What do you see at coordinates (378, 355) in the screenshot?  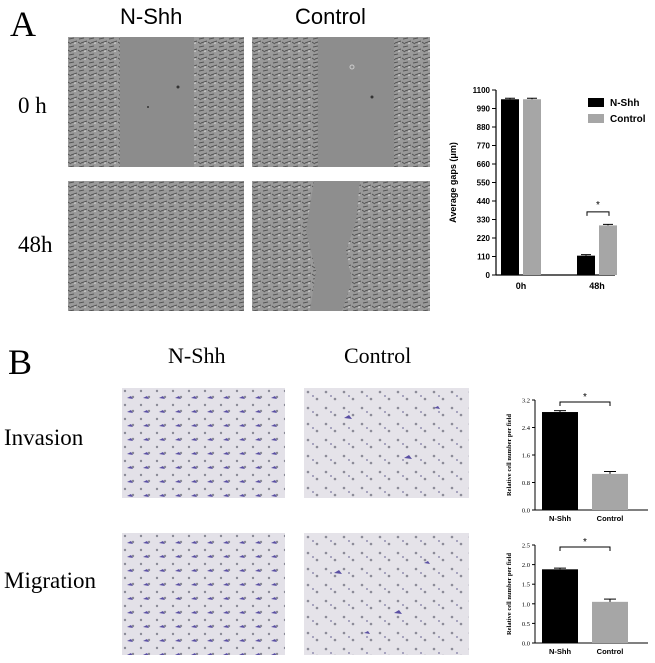 I see `panel-b-col-label-control: Control` at bounding box center [378, 355].